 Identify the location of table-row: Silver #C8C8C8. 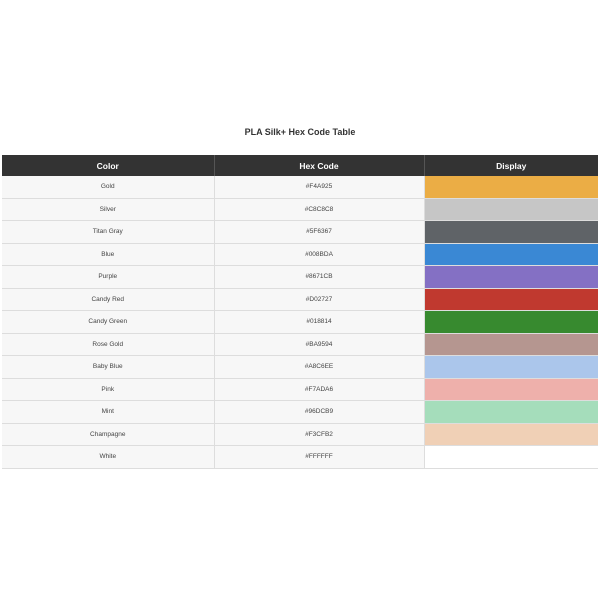
(300, 209).